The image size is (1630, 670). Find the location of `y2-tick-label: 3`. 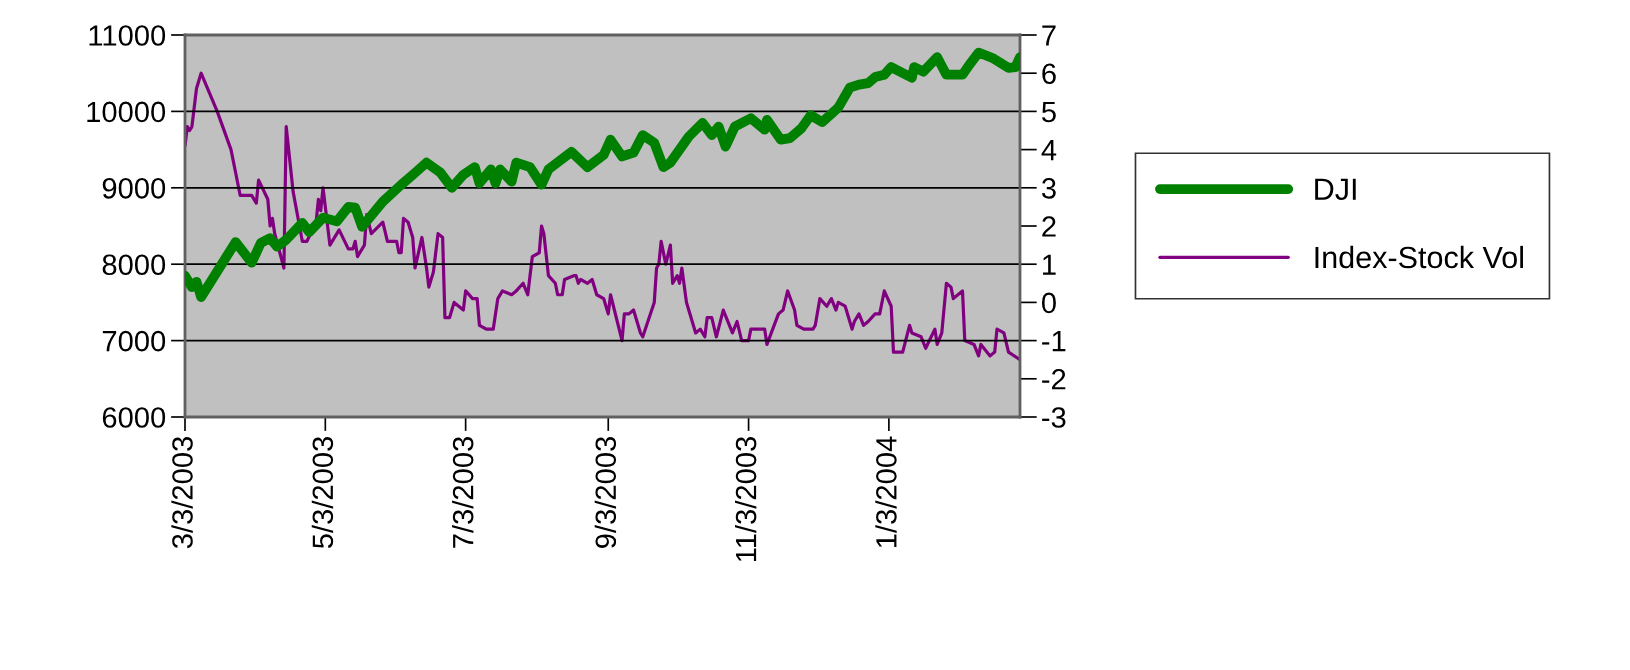

y2-tick-label: 3 is located at coordinates (1048, 188).